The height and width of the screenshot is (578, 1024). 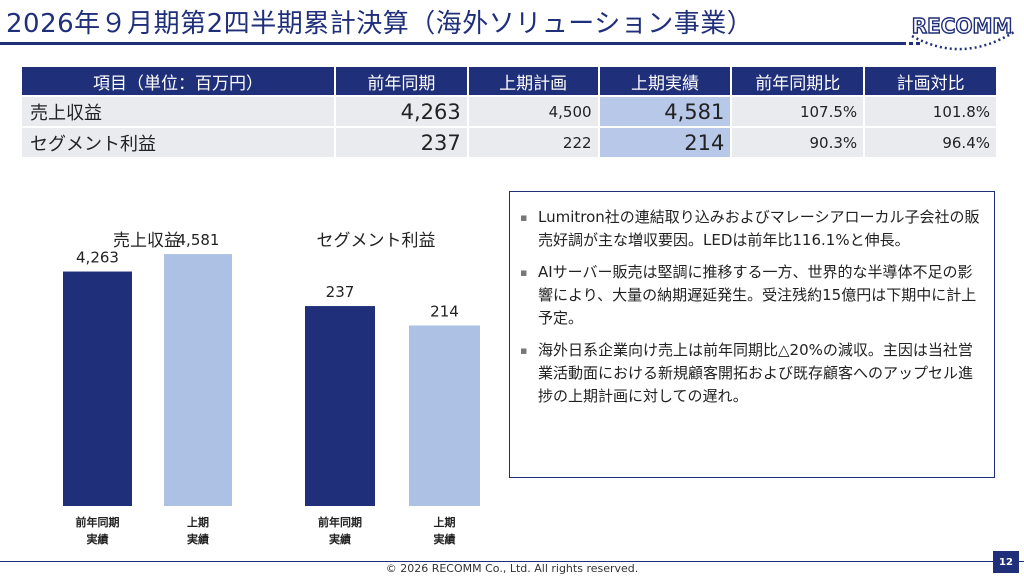 I want to click on table-header-row: 項目（単位：百万円） 前年同期 上期計画 上期実績 前年同期比 計画対比, so click(x=509, y=81).